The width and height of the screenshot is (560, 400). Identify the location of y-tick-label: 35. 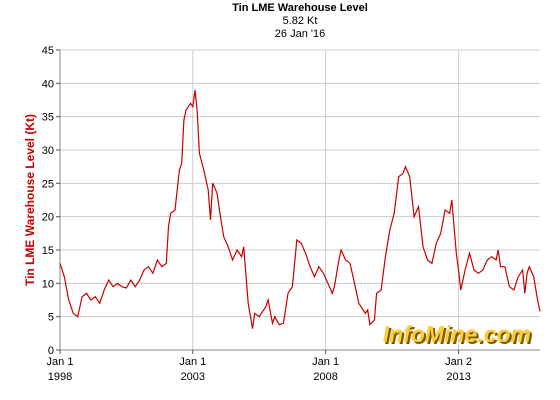
(48, 118).